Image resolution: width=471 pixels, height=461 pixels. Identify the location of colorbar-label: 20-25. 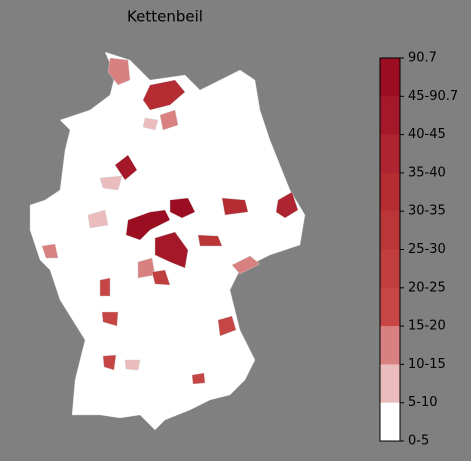
(427, 287).